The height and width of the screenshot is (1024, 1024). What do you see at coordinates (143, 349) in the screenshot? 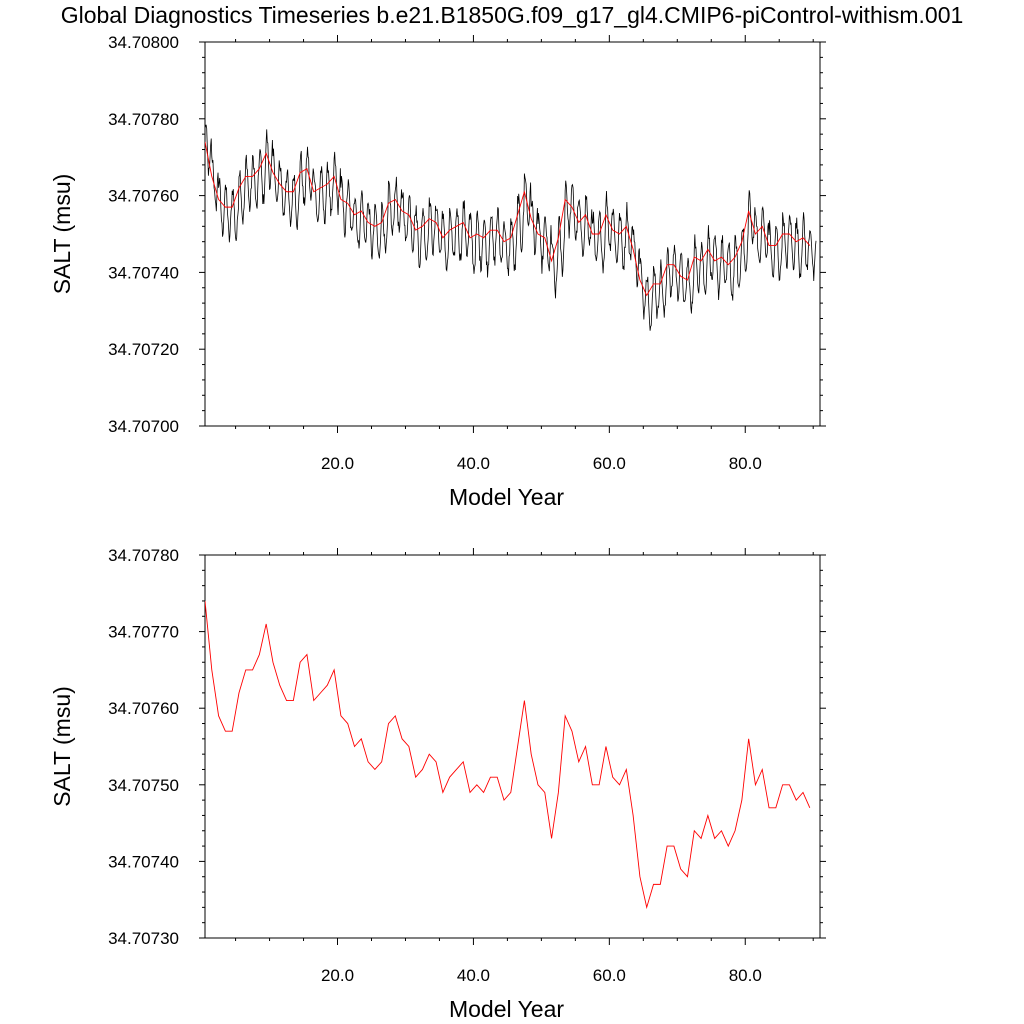
I see `top-ytick-label: 34.70720` at bounding box center [143, 349].